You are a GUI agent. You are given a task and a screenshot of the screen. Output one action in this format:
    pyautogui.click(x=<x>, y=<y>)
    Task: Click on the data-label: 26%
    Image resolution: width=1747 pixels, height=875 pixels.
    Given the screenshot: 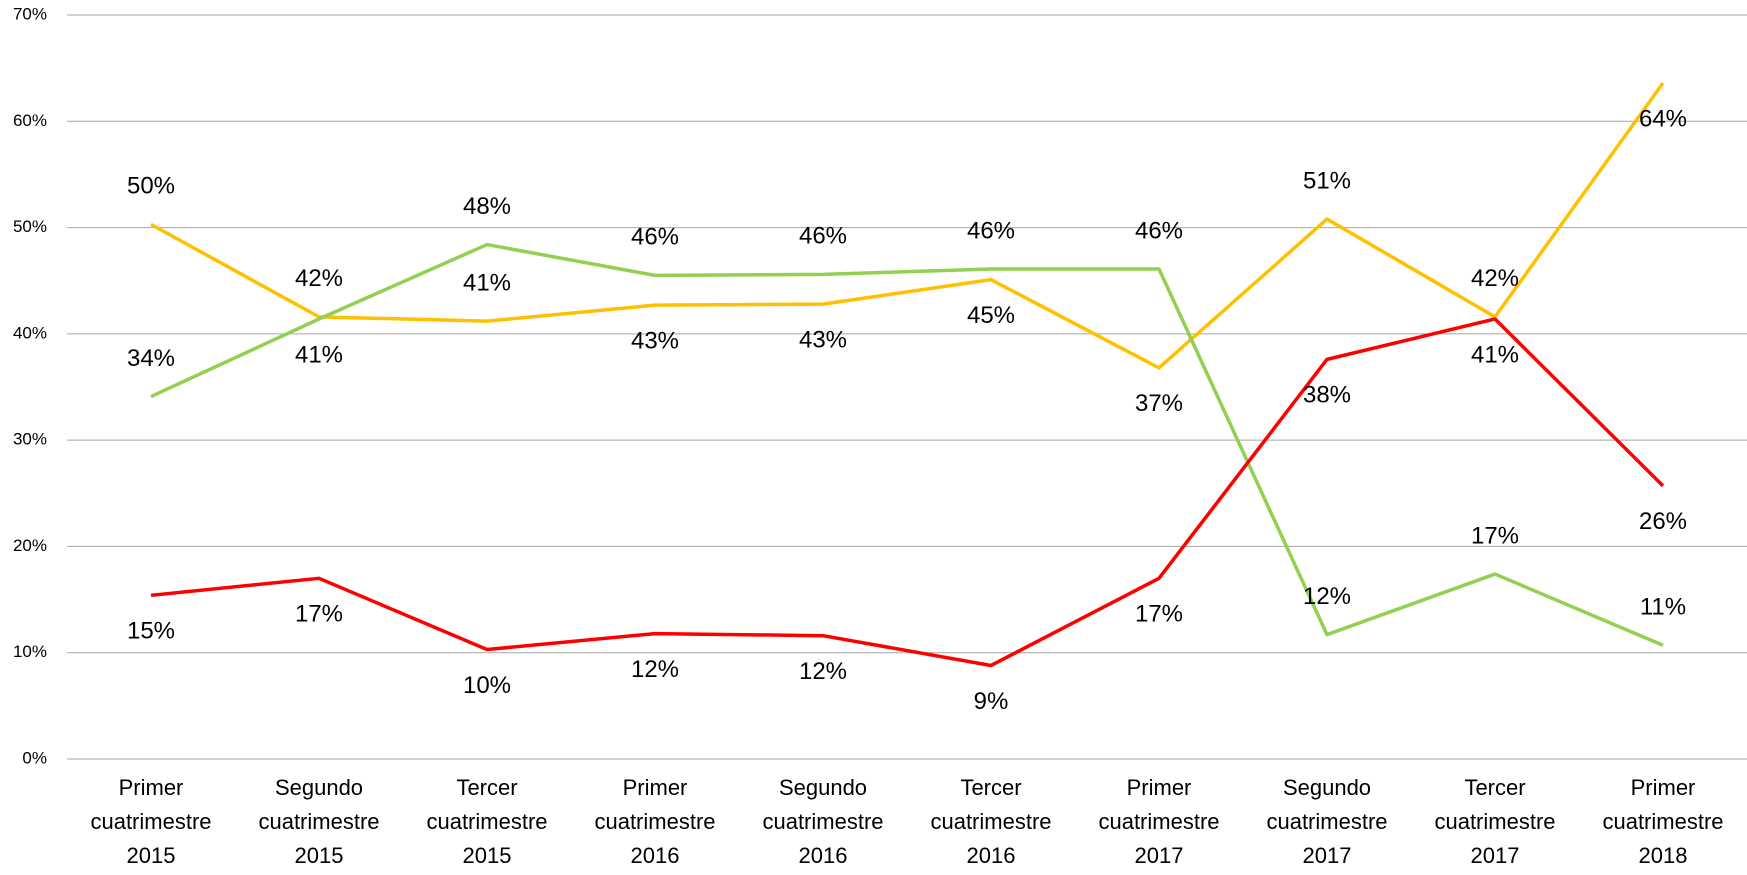 What is the action you would take?
    pyautogui.click(x=1663, y=521)
    